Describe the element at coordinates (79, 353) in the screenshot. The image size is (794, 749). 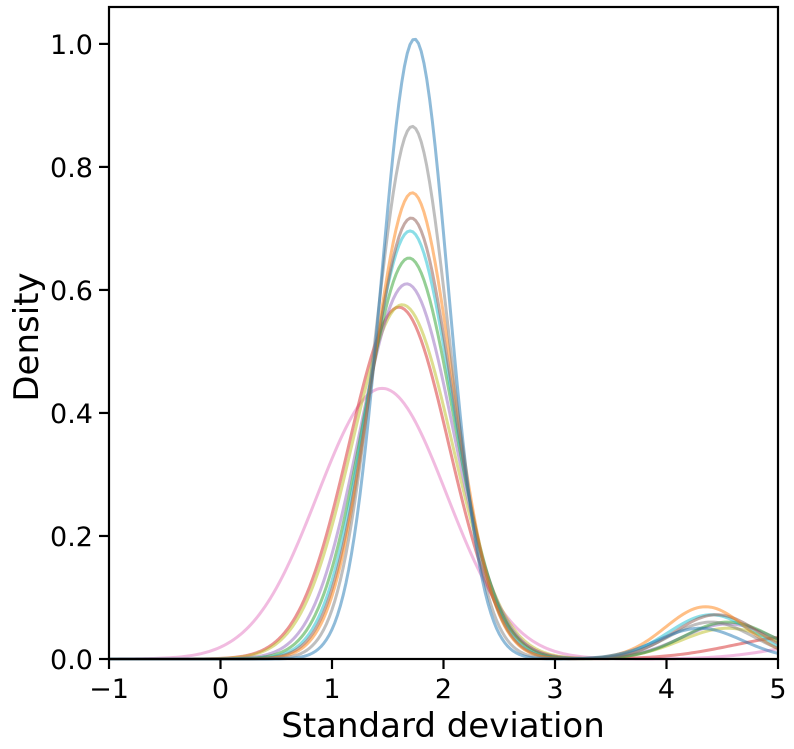
I see `y-axis-ticks: 0.0 0.2 0.4 0.6 0.8 1.0` at that location.